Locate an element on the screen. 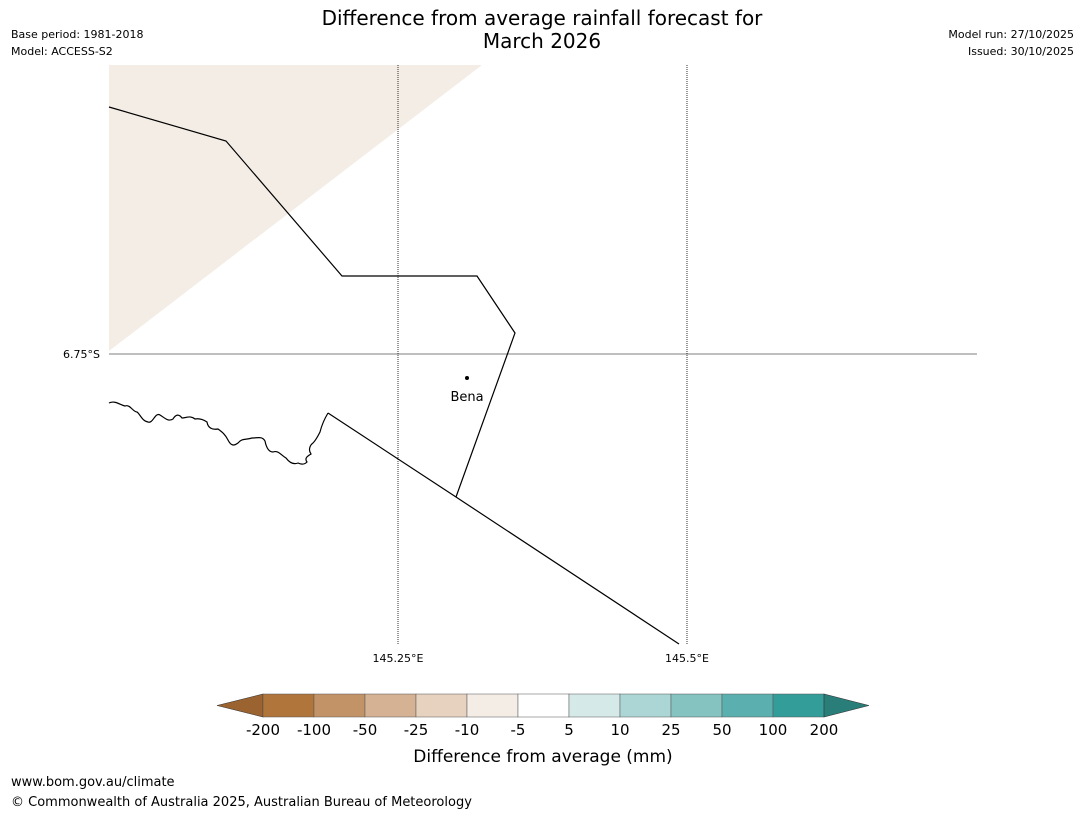  model-name: Model: ACCESS-S2 is located at coordinates (62, 51).